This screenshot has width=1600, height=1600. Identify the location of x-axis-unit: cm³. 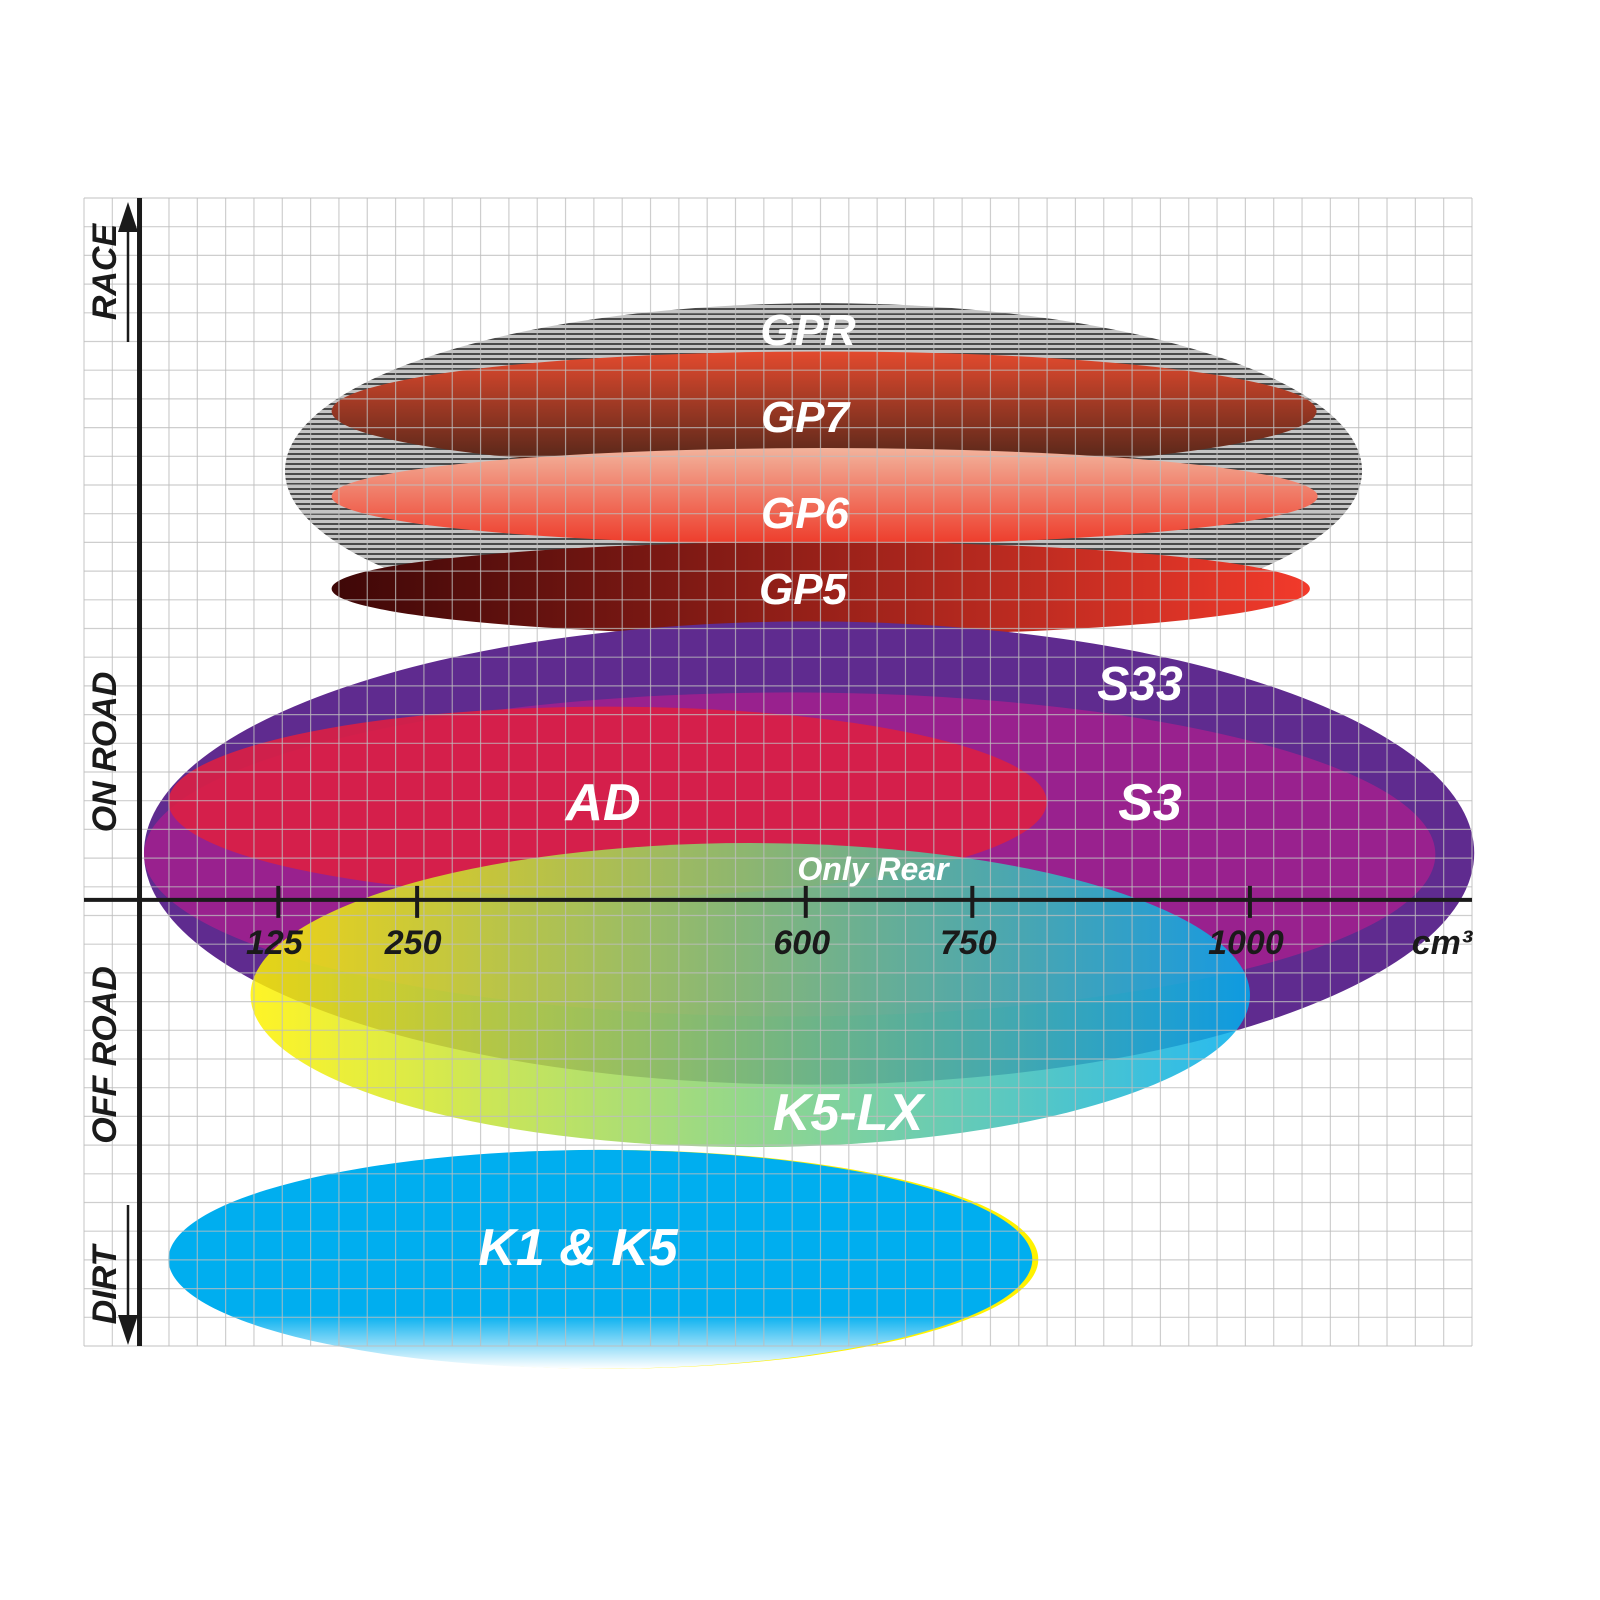
(1443, 943).